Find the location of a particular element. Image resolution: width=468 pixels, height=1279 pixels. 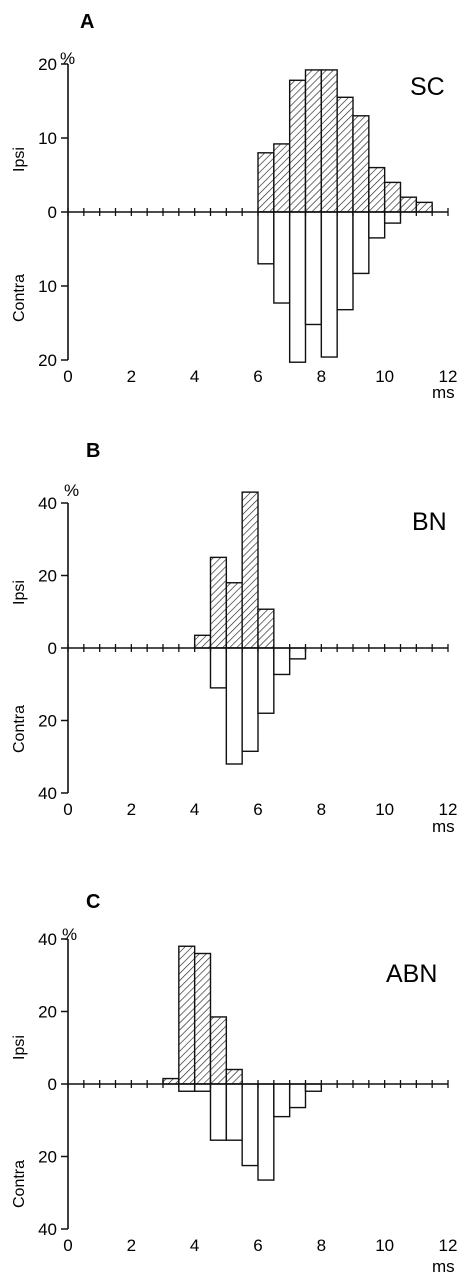

lower-label-c: Contra is located at coordinates (19, 1184).